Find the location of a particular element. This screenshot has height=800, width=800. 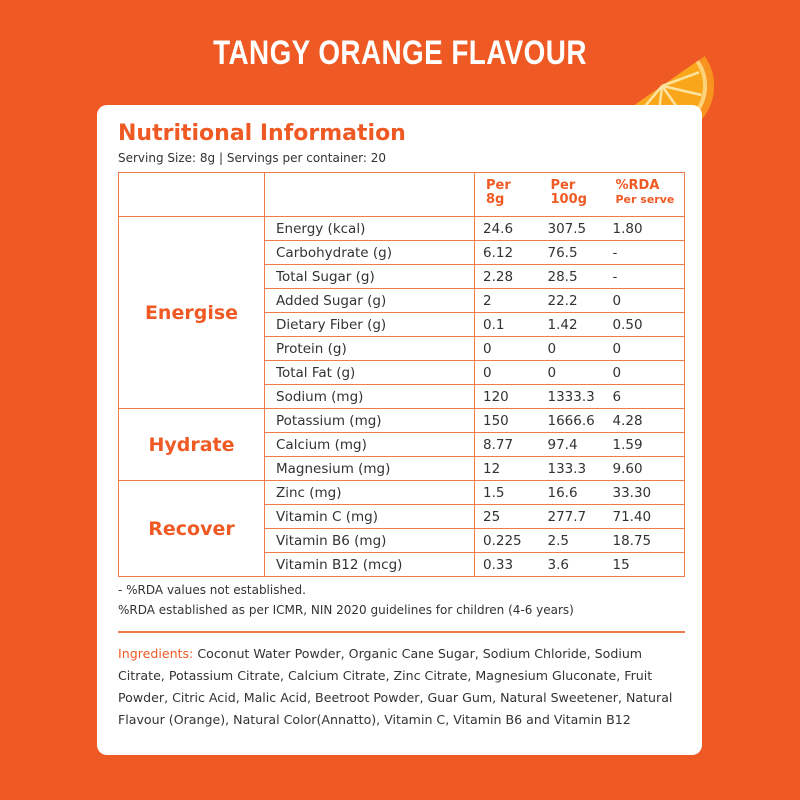

nutrient-value: 1333.3 is located at coordinates (572, 396).